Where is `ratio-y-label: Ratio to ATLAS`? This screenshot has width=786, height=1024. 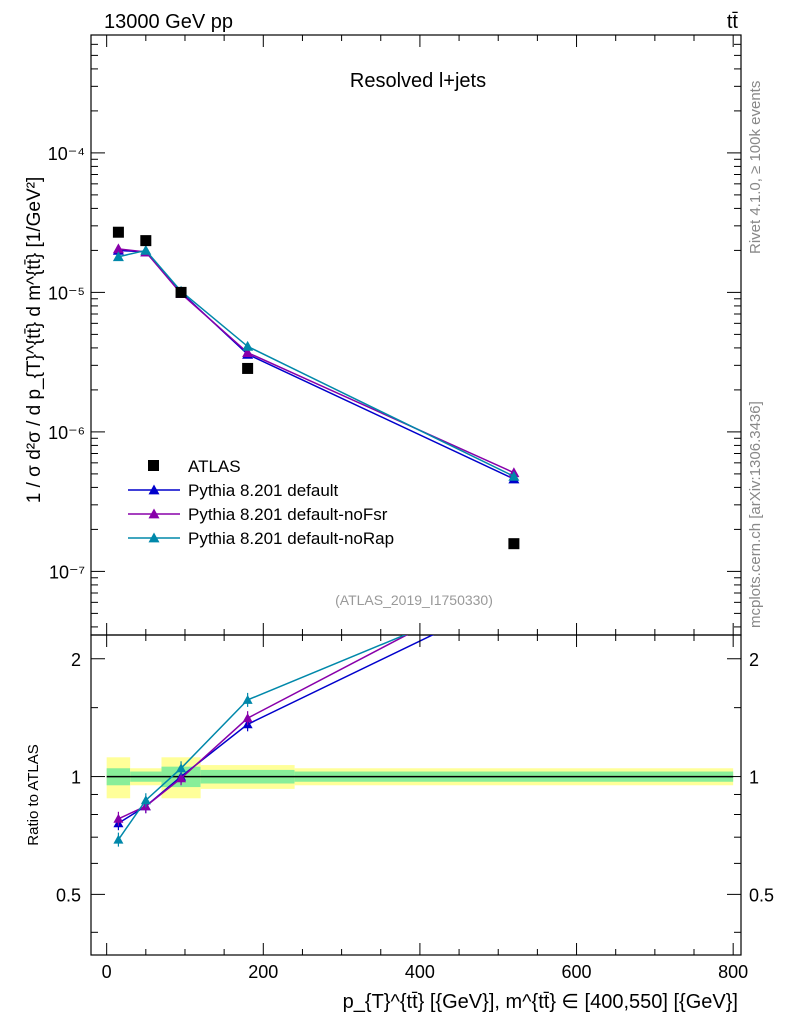 ratio-y-label: Ratio to ATLAS is located at coordinates (33, 794).